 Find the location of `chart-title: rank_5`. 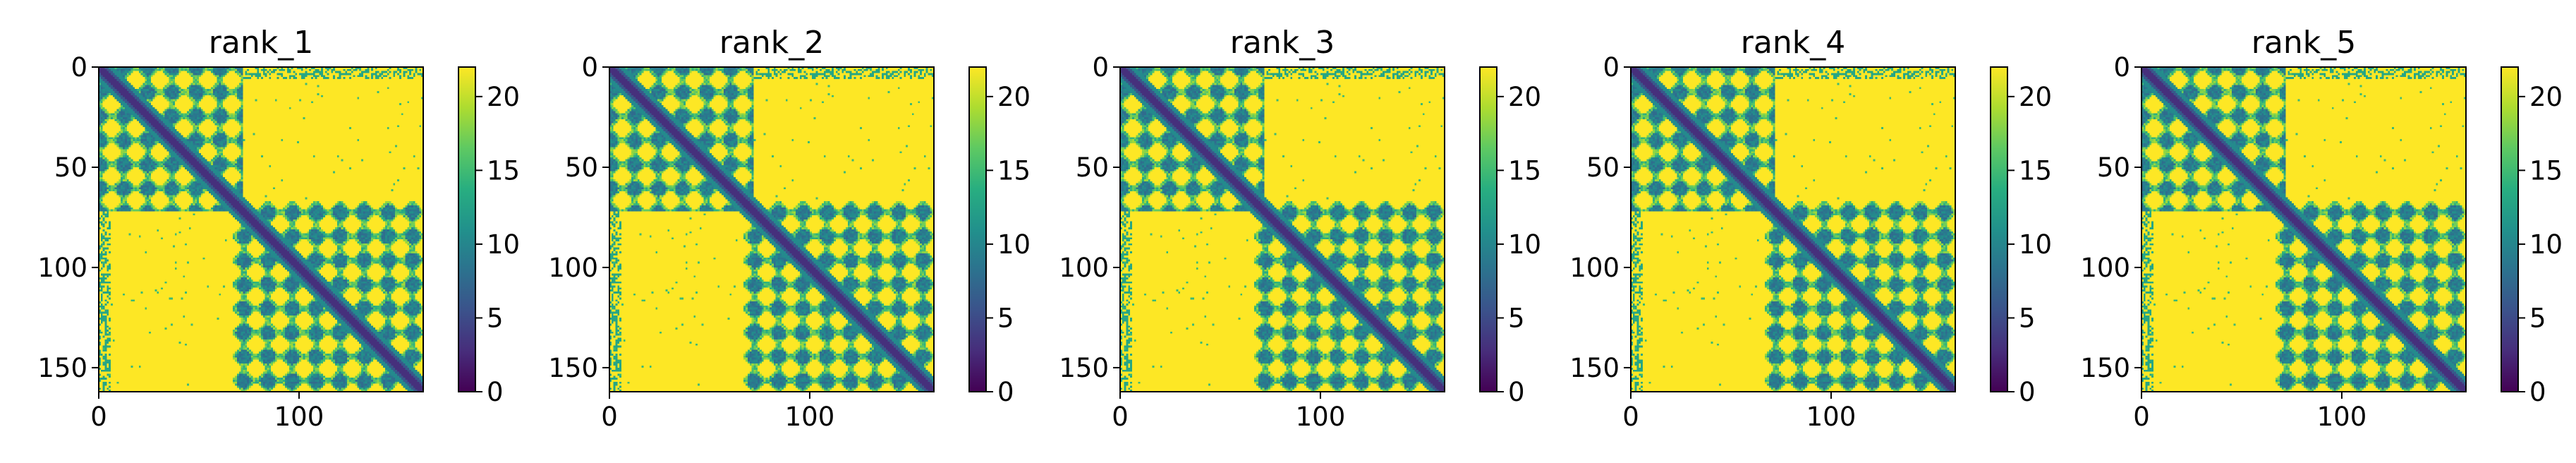

chart-title: rank_5 is located at coordinates (2304, 43).